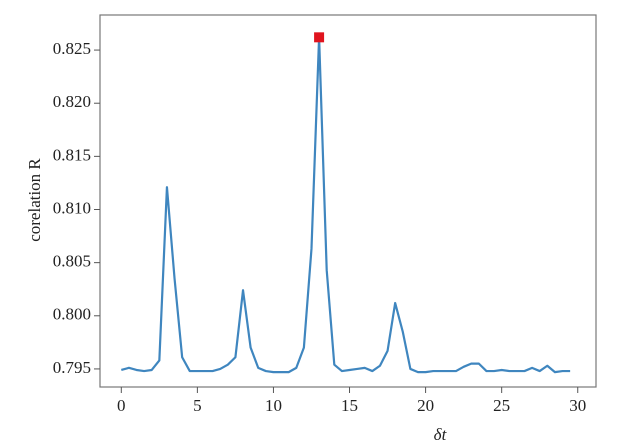  Describe the element at coordinates (72, 367) in the screenshot. I see `y-tick-label: 0.795` at that location.